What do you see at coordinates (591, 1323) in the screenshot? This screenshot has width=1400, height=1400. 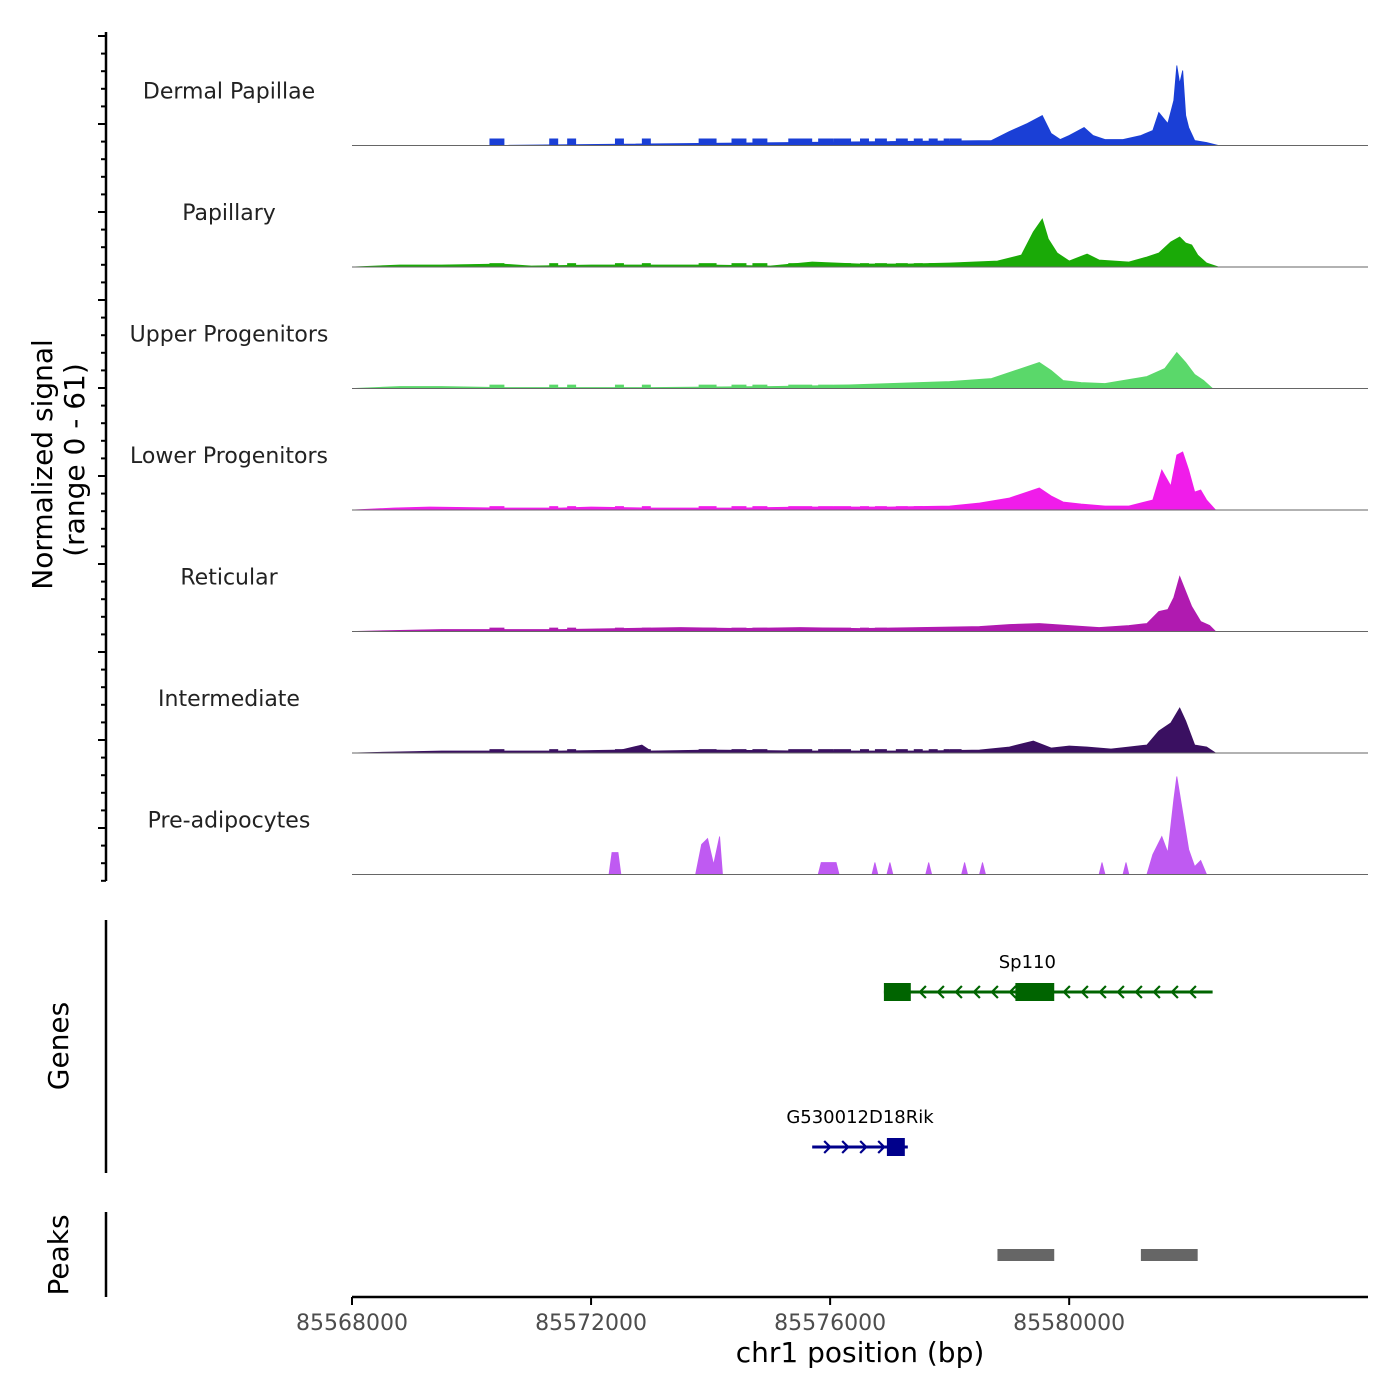 I see `x-tick-label: 85572000` at bounding box center [591, 1323].